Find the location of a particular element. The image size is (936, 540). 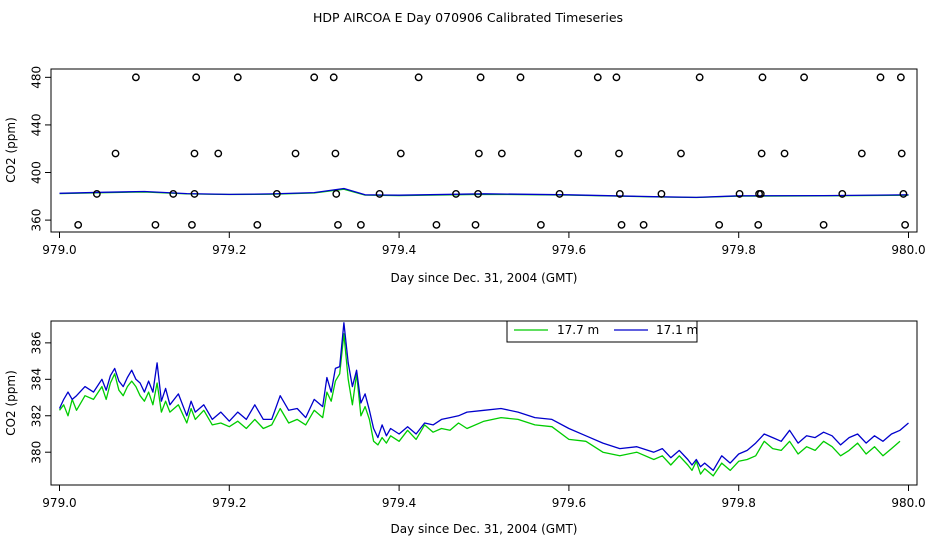

bottom-x-tick-label: 979.6 is located at coordinates (569, 503).